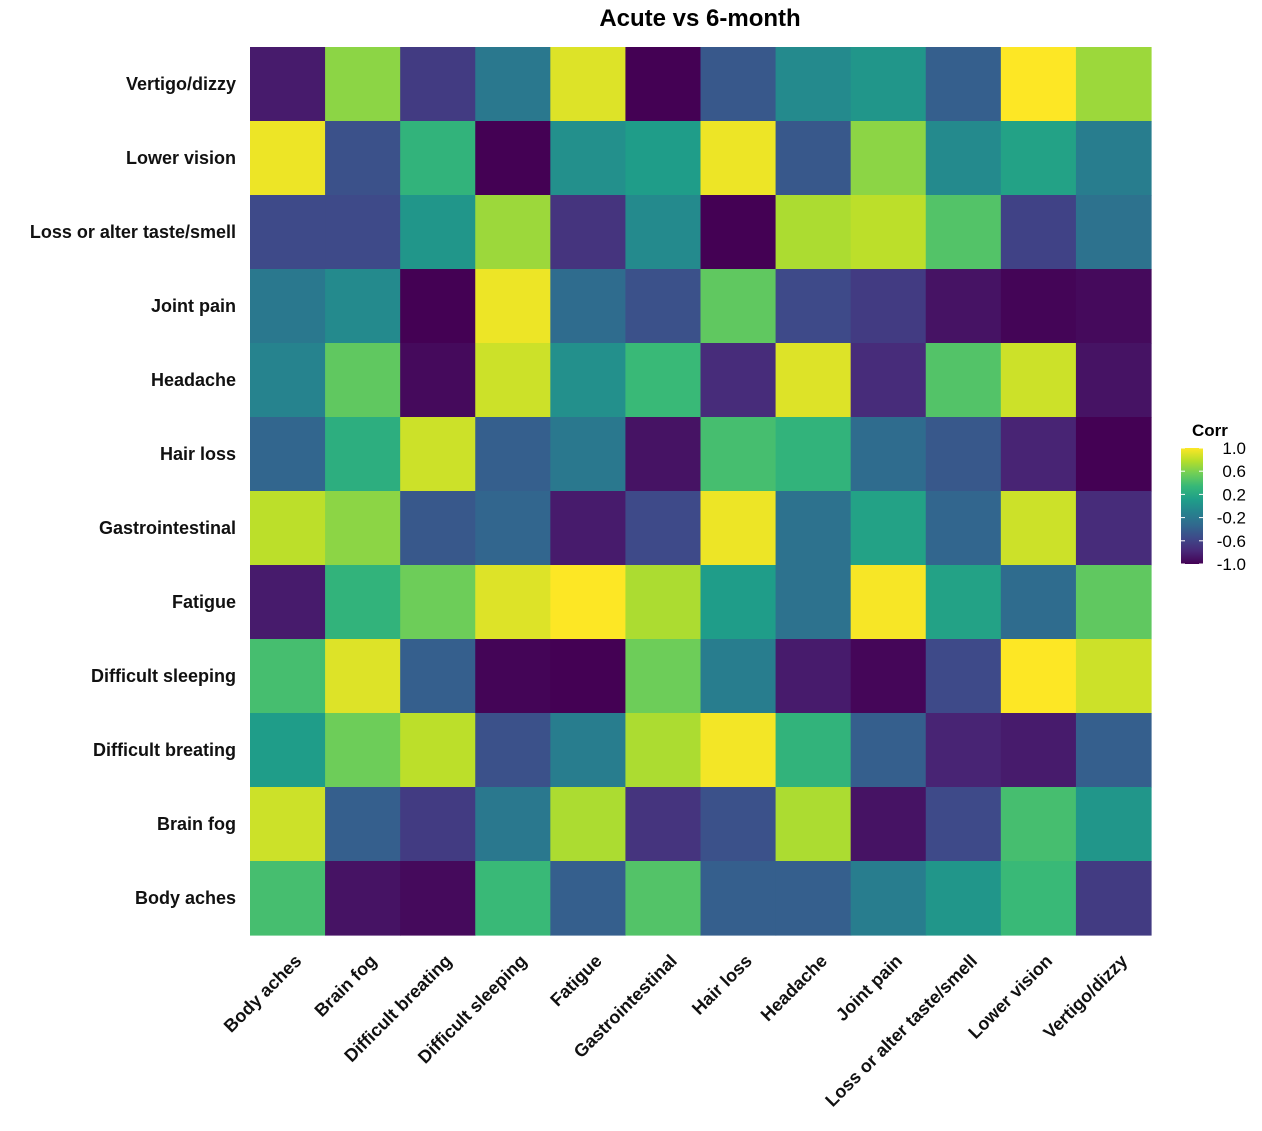 The image size is (1262, 1131). I want to click on heatmap-cell-gastrointestinal-hair-loss, so click(738, 528).